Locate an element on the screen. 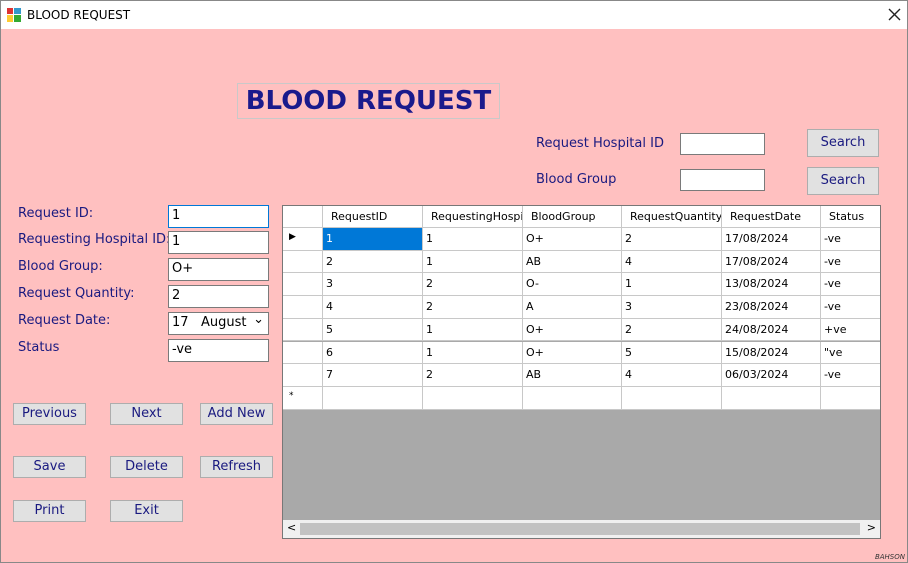  action-button: Delete is located at coordinates (146, 467).